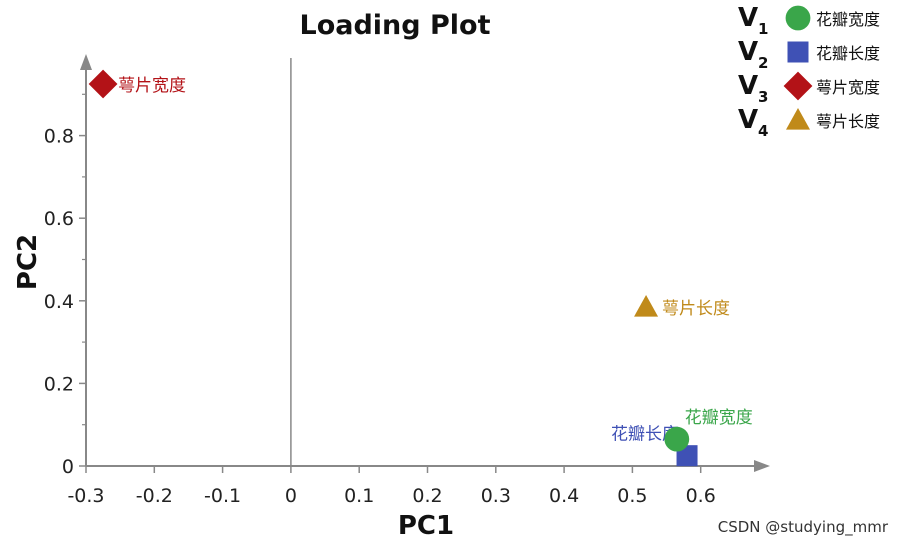  Describe the element at coordinates (848, 53) in the screenshot. I see `legend-label: 花瓣长度` at that location.